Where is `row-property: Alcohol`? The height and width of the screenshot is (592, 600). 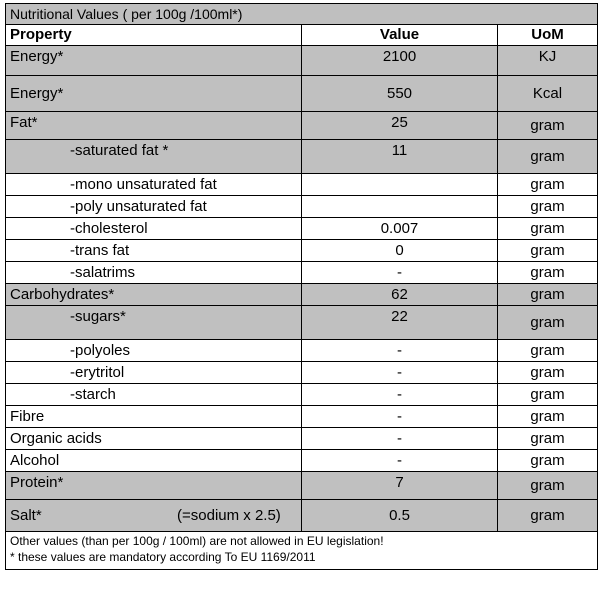 row-property: Alcohol is located at coordinates (153, 460).